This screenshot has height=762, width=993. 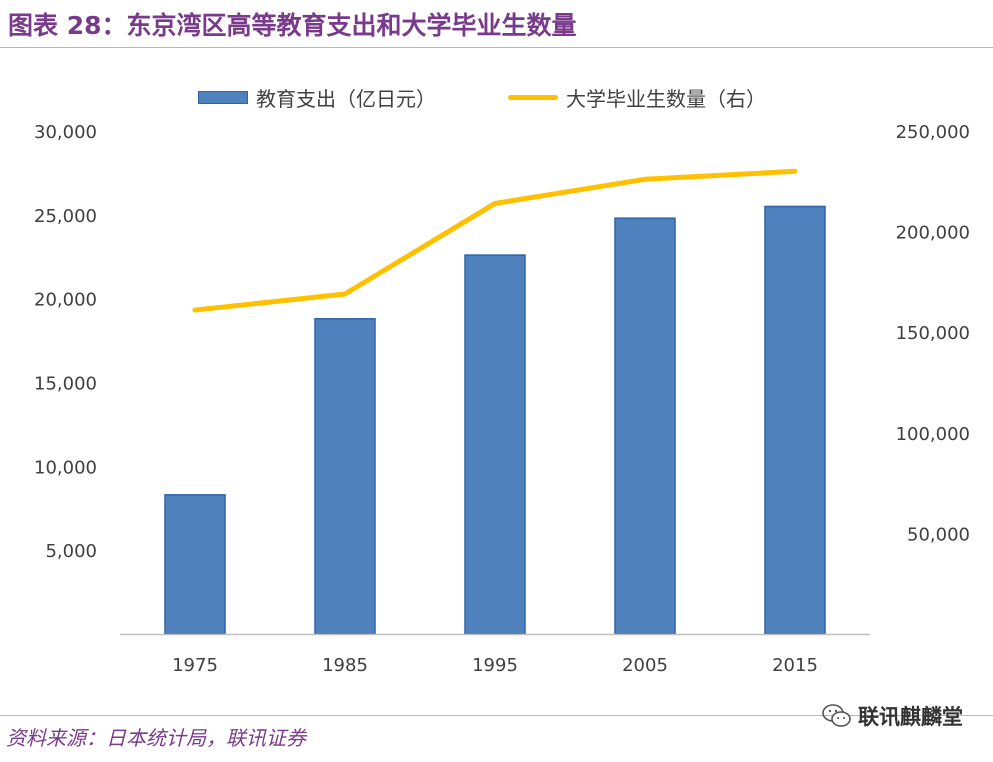 What do you see at coordinates (933, 132) in the screenshot?
I see `right-axis-tick-label: 250,000` at bounding box center [933, 132].